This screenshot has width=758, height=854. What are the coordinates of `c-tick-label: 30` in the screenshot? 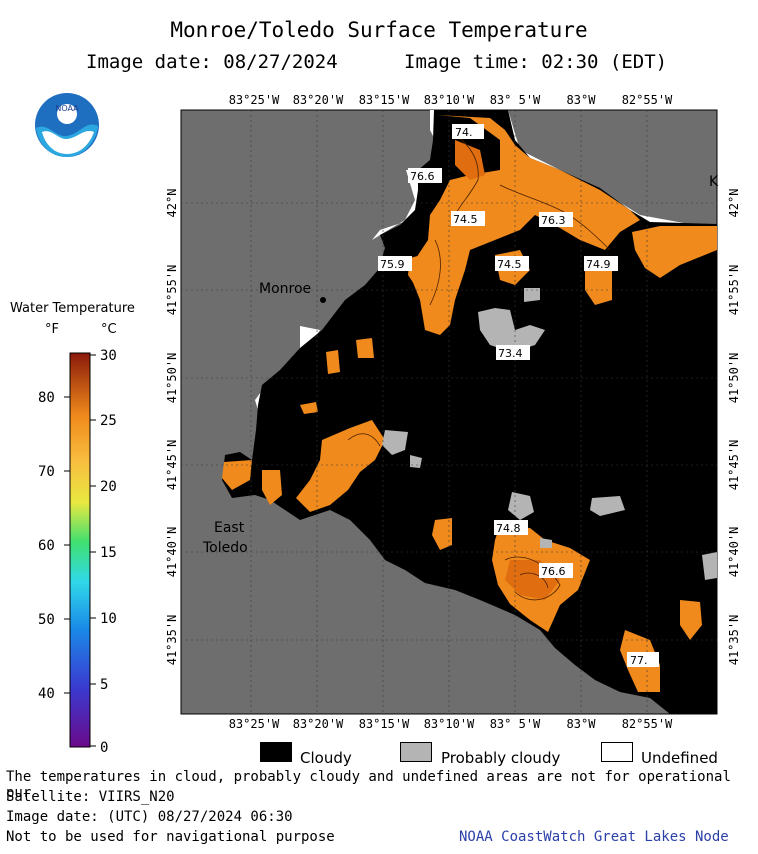 It's located at (108, 356).